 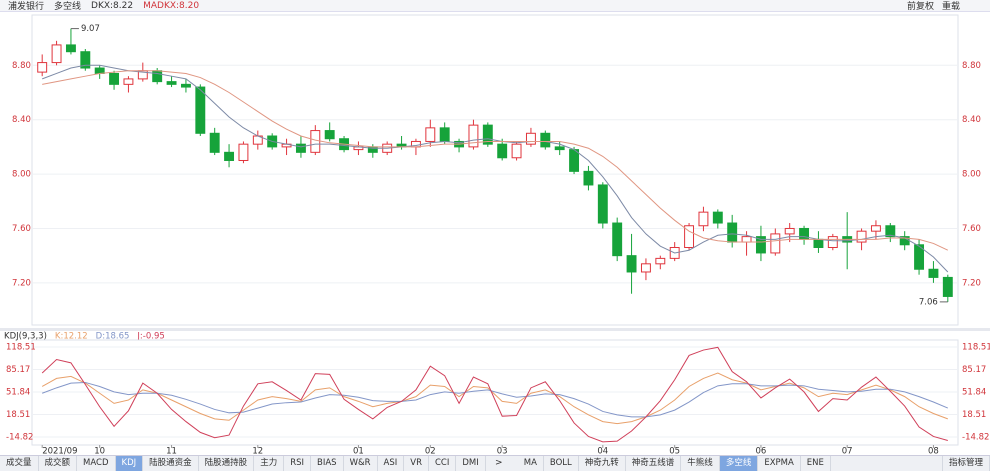 I want to click on indicator-tab: CCI, so click(x=443, y=463).